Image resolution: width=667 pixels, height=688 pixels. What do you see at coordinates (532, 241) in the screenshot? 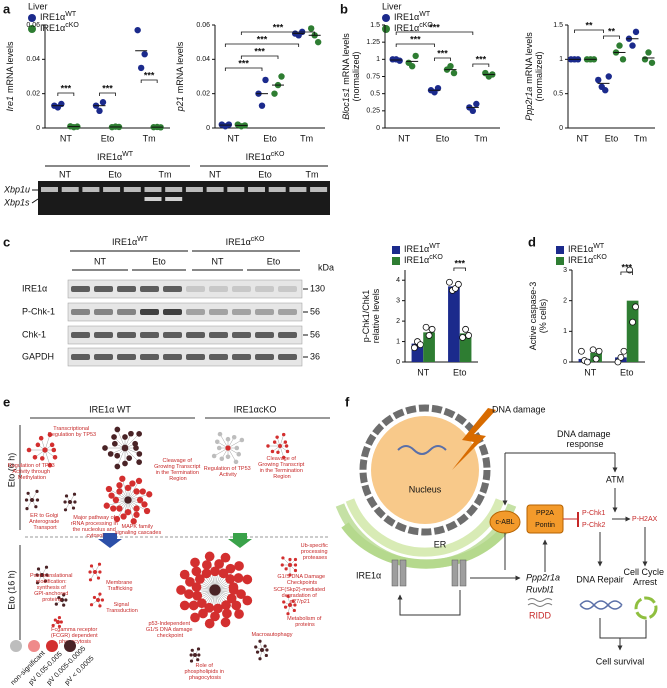
I see `panel-letter: d` at bounding box center [532, 241].